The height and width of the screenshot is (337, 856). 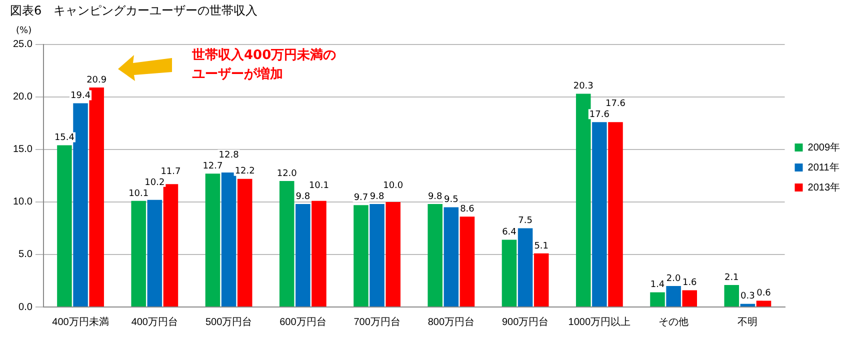 What do you see at coordinates (525, 221) in the screenshot?
I see `data-label: 7.5` at bounding box center [525, 221].